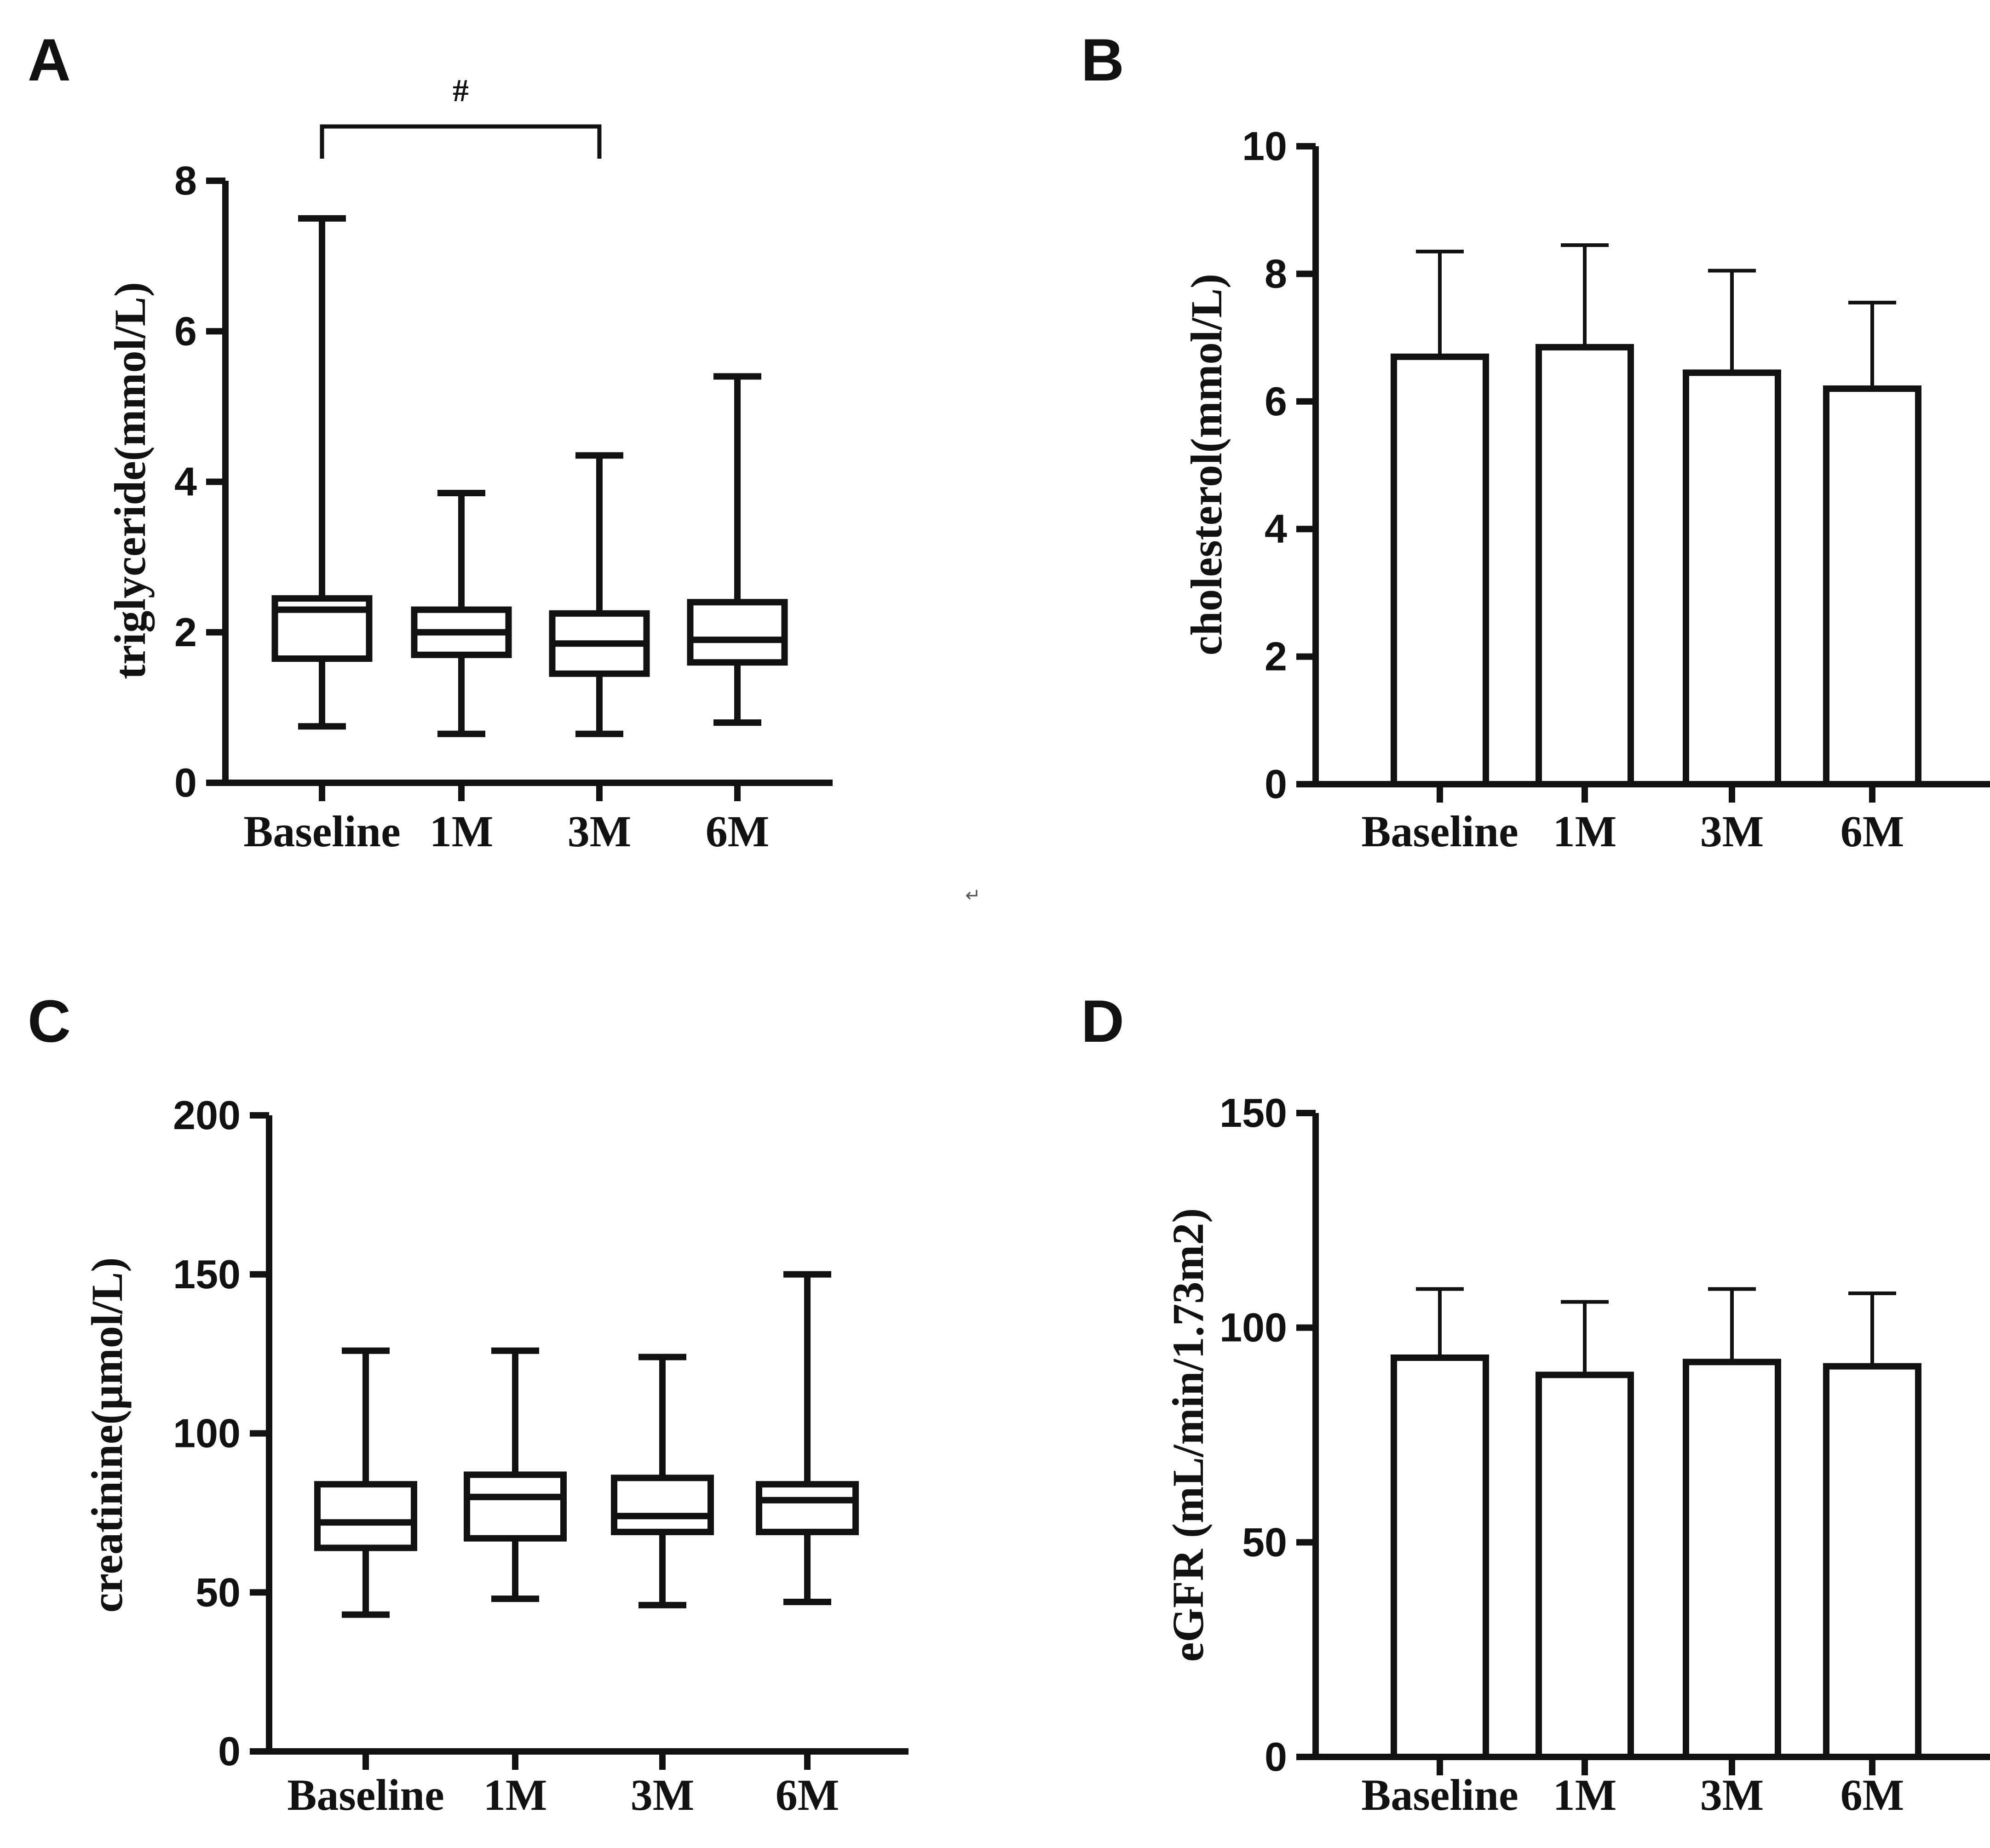 The image size is (1990, 1848). I want to click on significance-label: #, so click(461, 91).